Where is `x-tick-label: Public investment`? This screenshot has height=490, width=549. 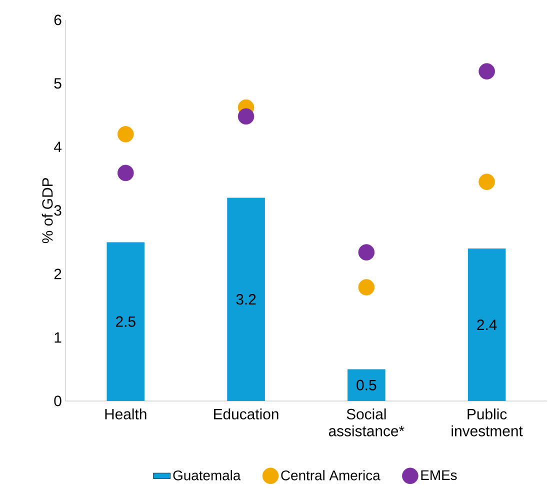
x-tick-label: Public investment is located at coordinates (487, 422).